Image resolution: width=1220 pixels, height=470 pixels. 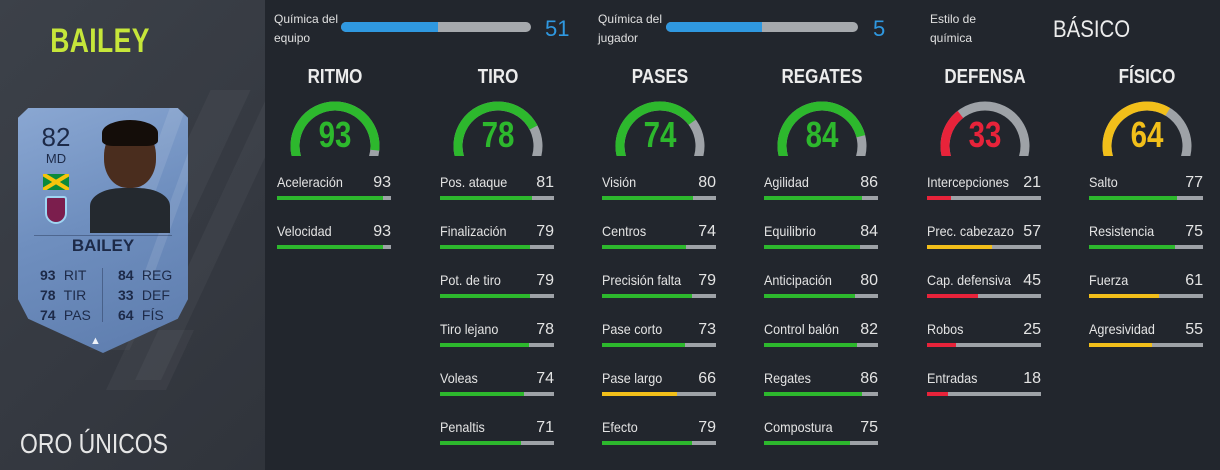 I want to click on category-value: 74, so click(x=660, y=134).